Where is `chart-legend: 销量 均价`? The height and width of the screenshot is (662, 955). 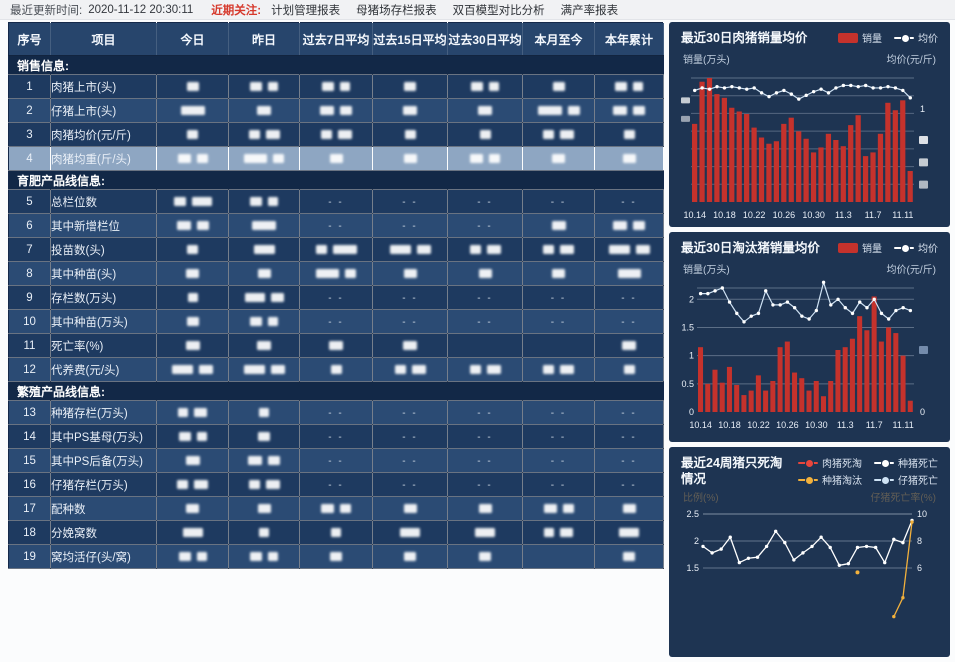 chart-legend: 销量 均价 is located at coordinates (888, 37).